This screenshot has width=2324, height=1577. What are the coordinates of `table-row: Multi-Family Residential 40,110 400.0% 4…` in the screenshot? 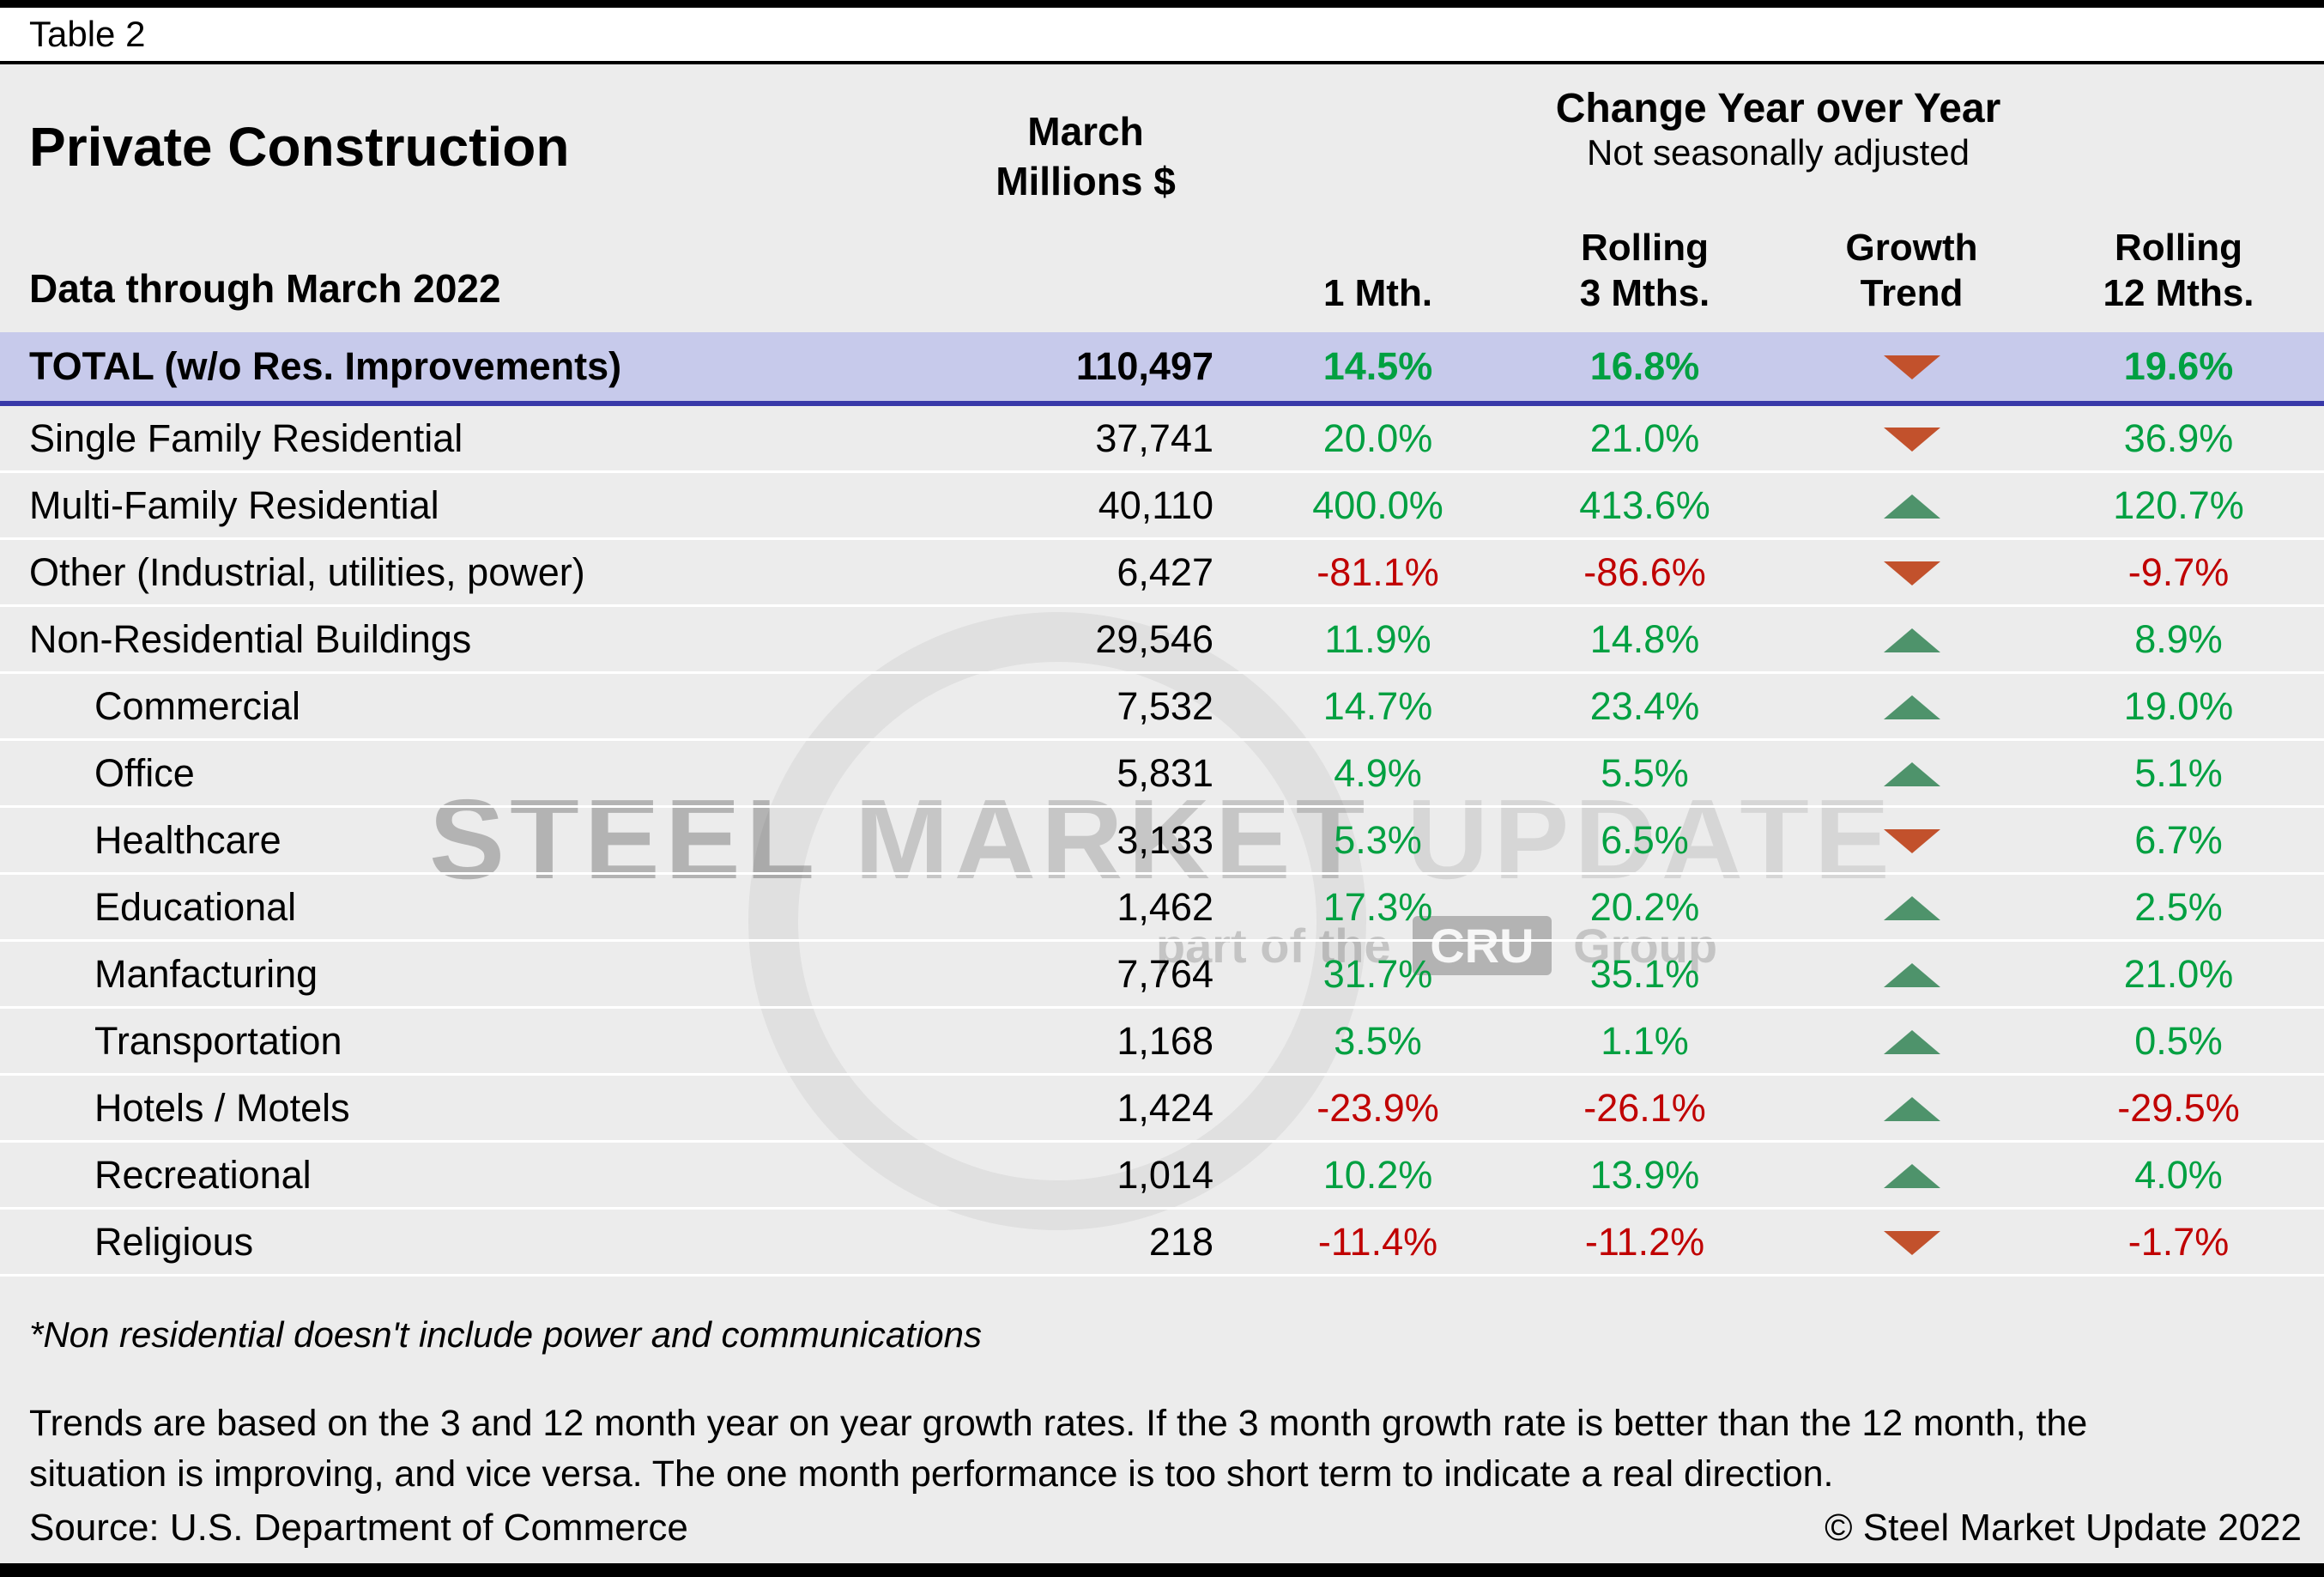 It's located at (1162, 507).